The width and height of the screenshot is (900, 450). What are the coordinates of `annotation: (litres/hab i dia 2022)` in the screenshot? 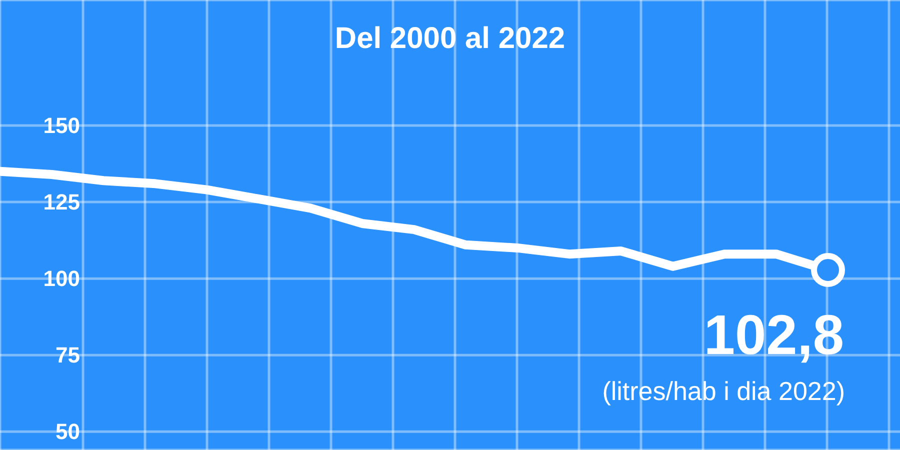 It's located at (723, 391).